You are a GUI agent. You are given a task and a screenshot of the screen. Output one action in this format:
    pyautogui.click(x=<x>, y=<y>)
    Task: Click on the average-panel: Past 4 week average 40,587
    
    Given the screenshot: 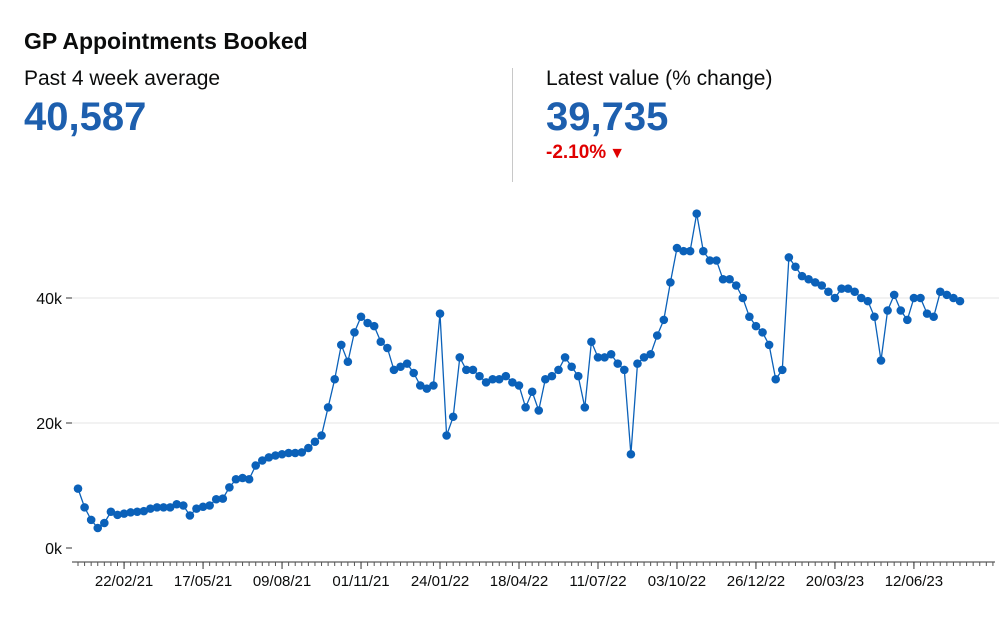 What is the action you would take?
    pyautogui.click(x=122, y=103)
    